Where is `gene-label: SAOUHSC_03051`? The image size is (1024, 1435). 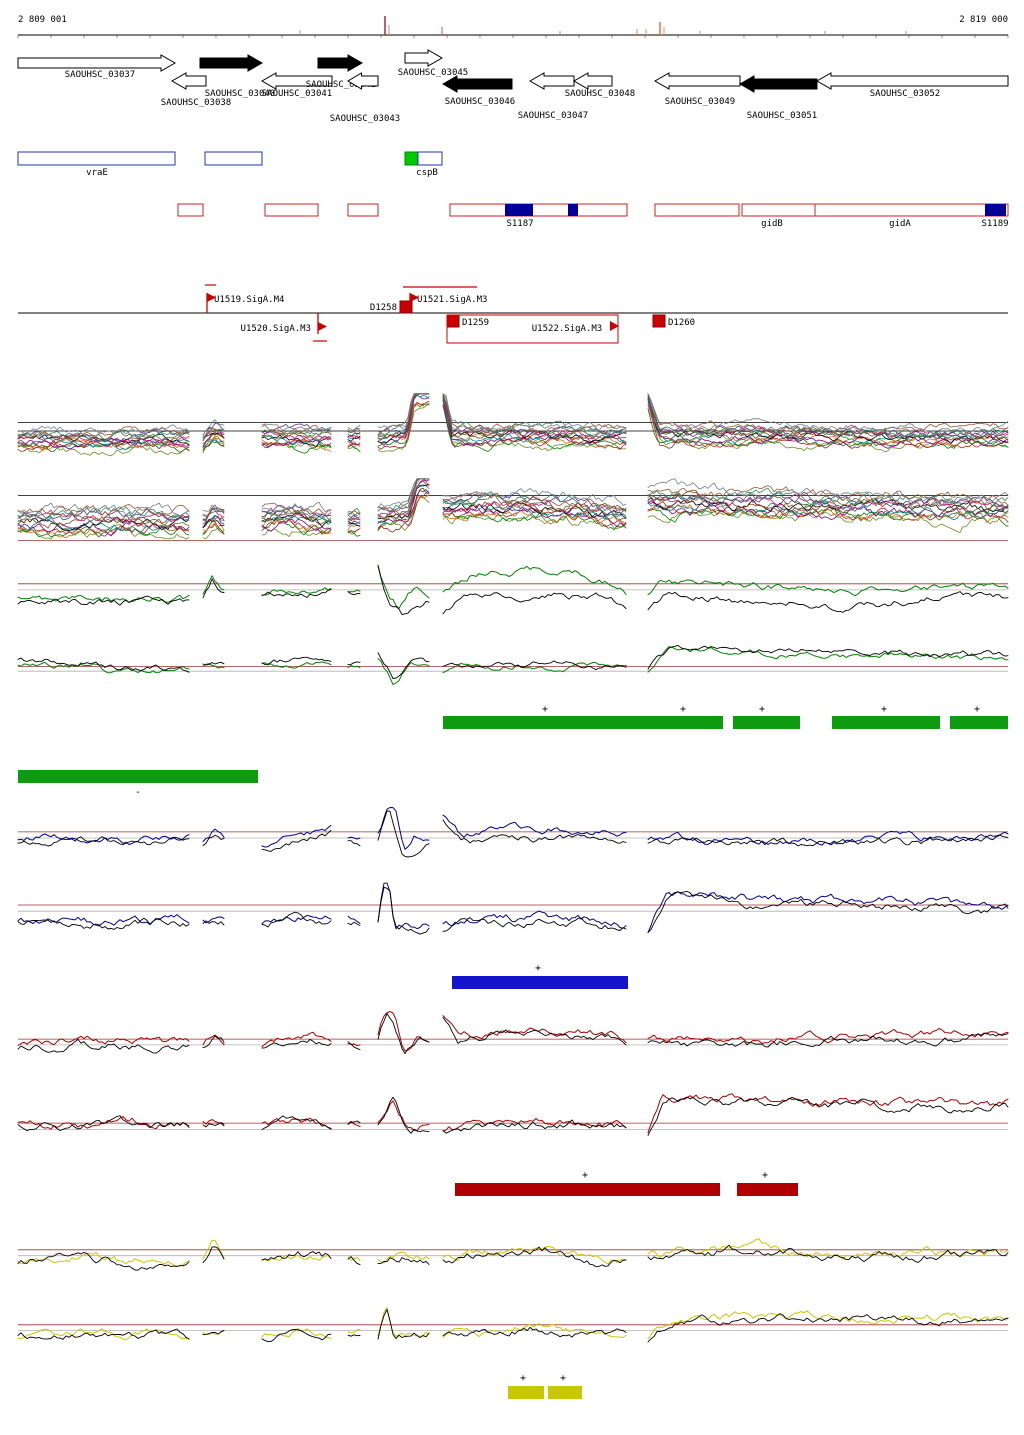
gene-label: SAOUHSC_03051 is located at coordinates (782, 116).